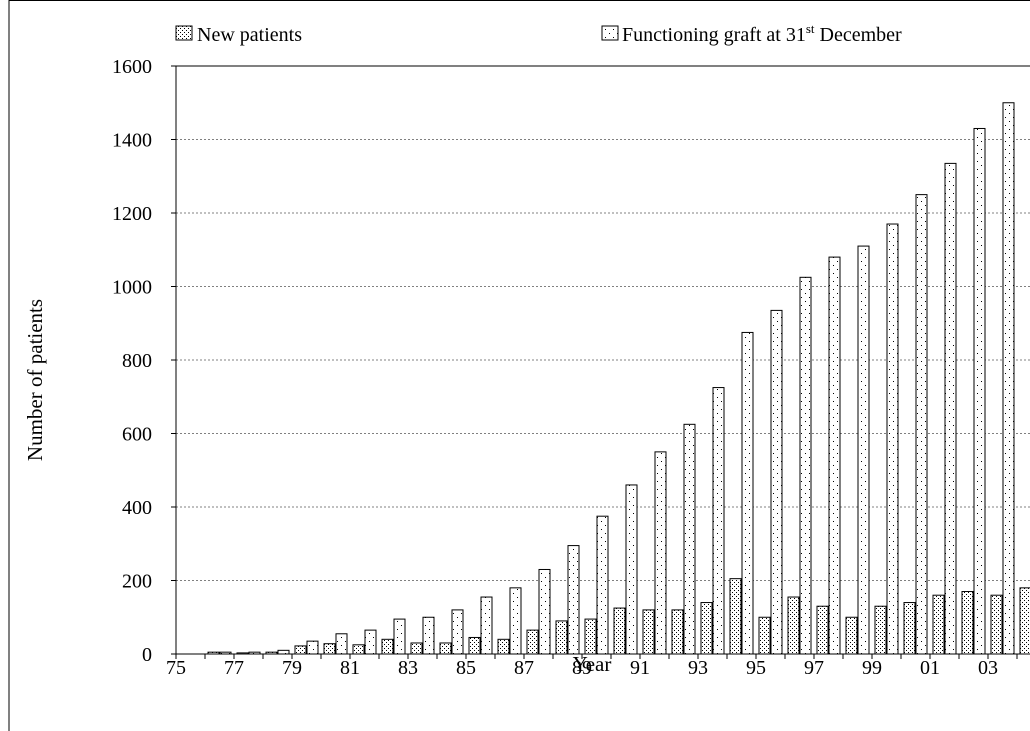  What do you see at coordinates (147, 655) in the screenshot?
I see `y-tick-label-0: 0` at bounding box center [147, 655].